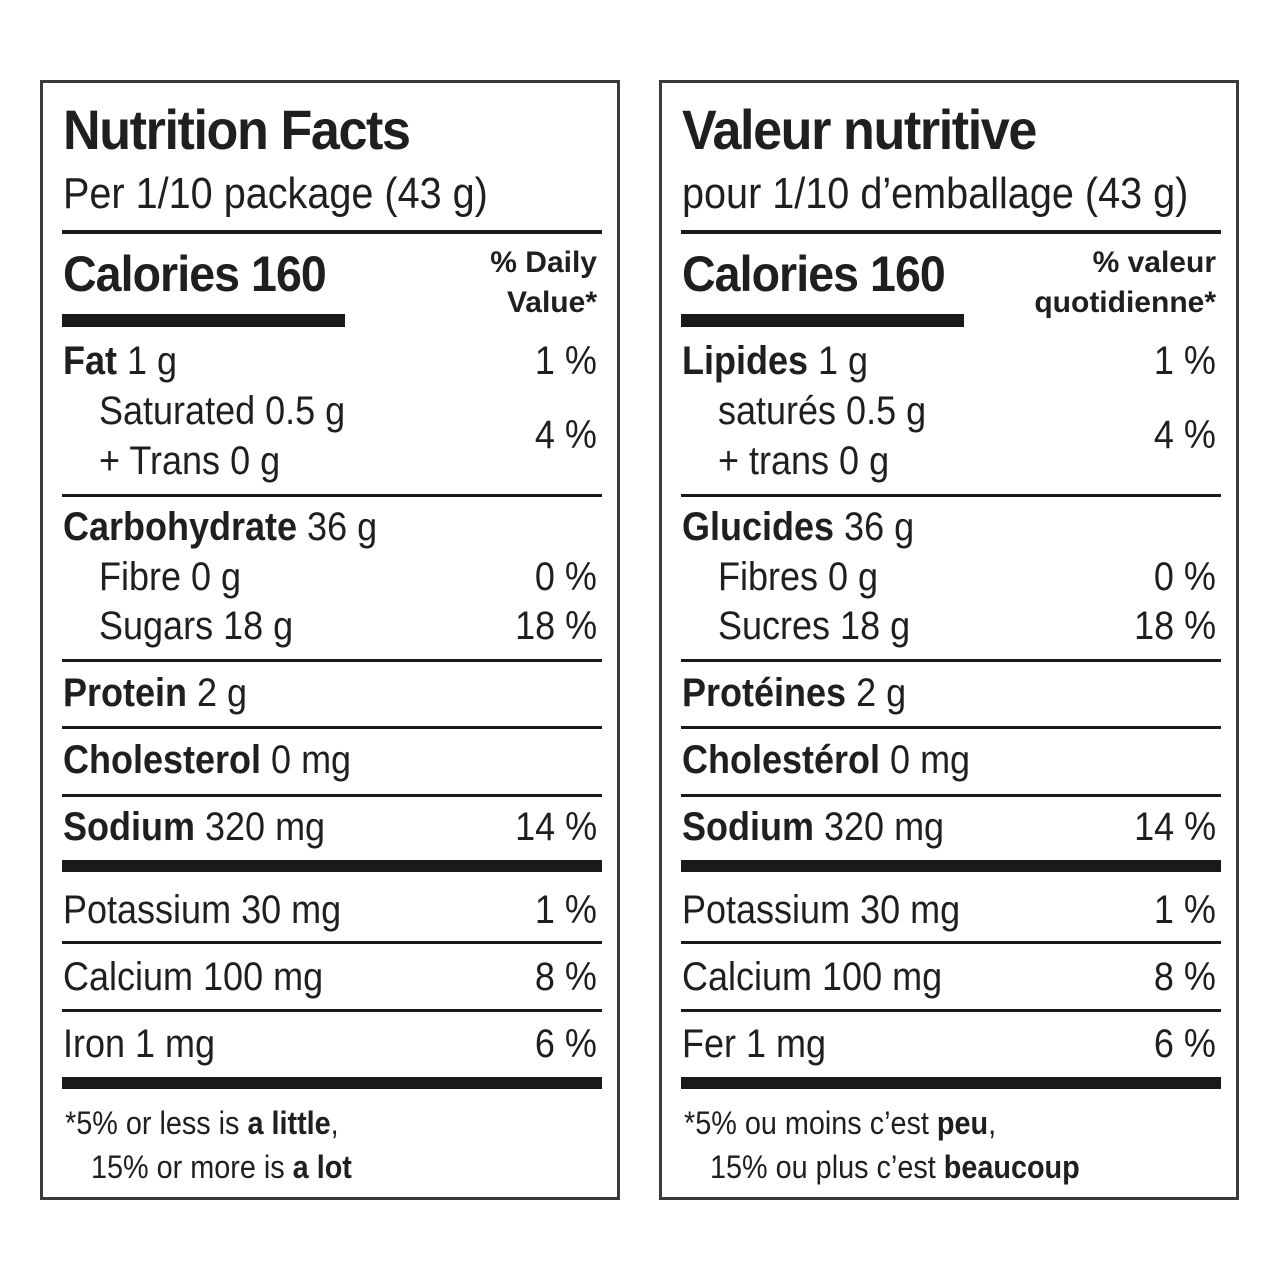 Image resolution: width=1280 pixels, height=1280 pixels. I want to click on footnote-line1: *5% ou moins c’est peu,, so click(840, 1123).